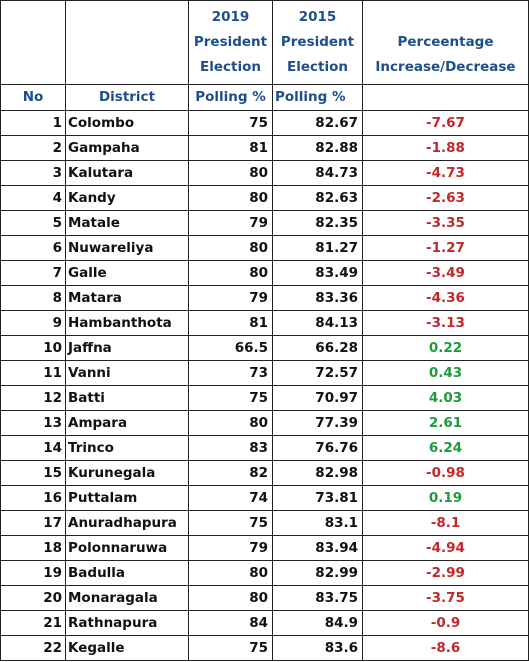 This screenshot has height=662, width=529. Describe the element at coordinates (127, 248) in the screenshot. I see `district-name: Nuwareliya` at that location.